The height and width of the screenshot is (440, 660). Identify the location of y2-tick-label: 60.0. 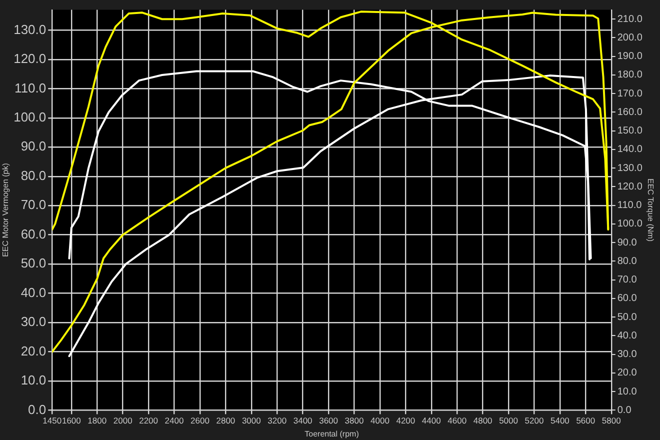
(627, 298).